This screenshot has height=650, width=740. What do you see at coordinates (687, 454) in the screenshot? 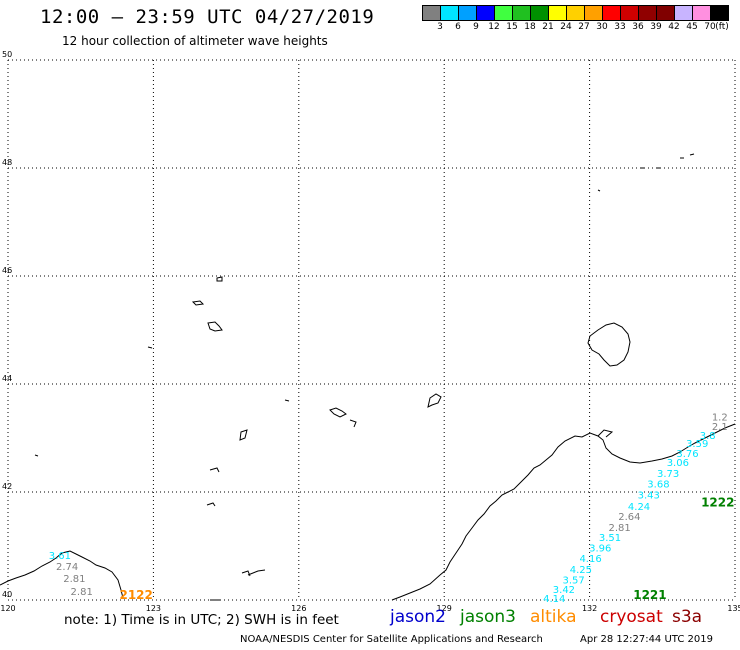
I see `wave-height-label: 3.76` at bounding box center [687, 454].